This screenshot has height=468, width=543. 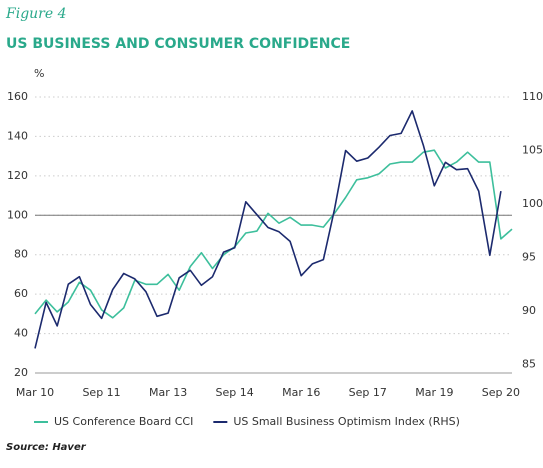 I want to click on y2-tick-label: 105, so click(x=532, y=149).